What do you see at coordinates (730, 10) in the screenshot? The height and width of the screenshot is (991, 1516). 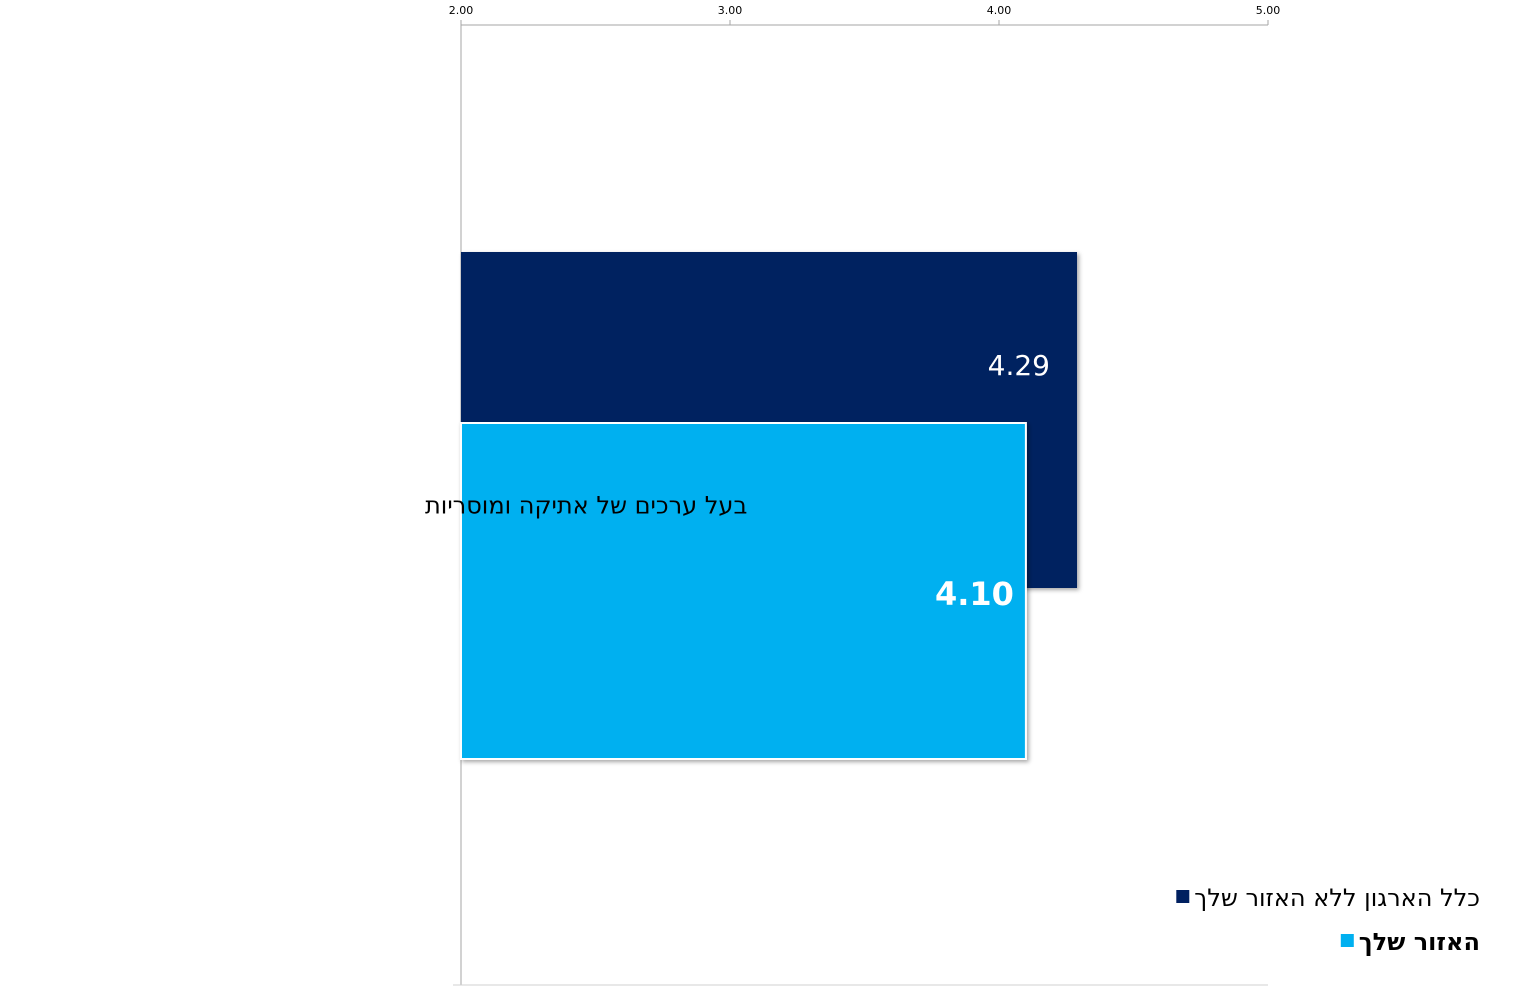 I see `x-tick-label: 3.00` at bounding box center [730, 10].